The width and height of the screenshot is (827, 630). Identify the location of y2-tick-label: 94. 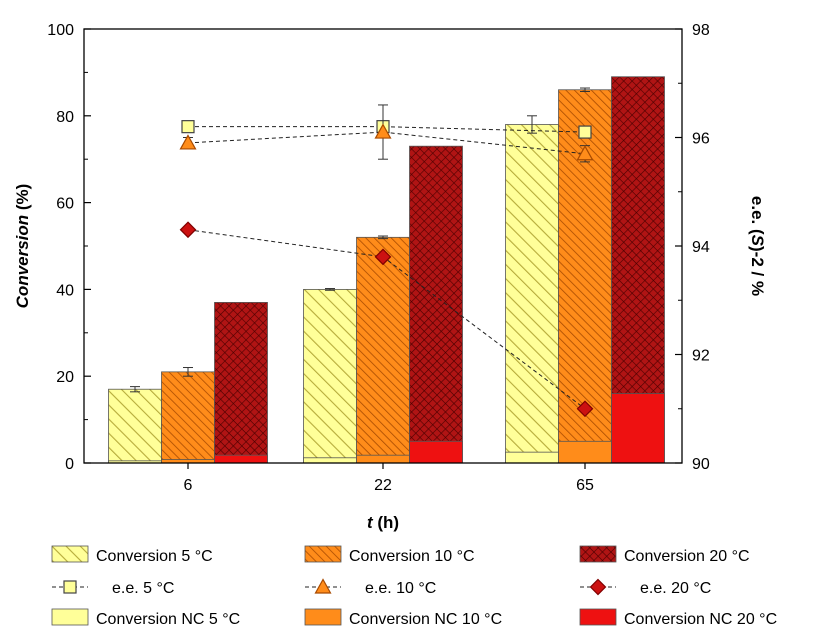
(701, 247).